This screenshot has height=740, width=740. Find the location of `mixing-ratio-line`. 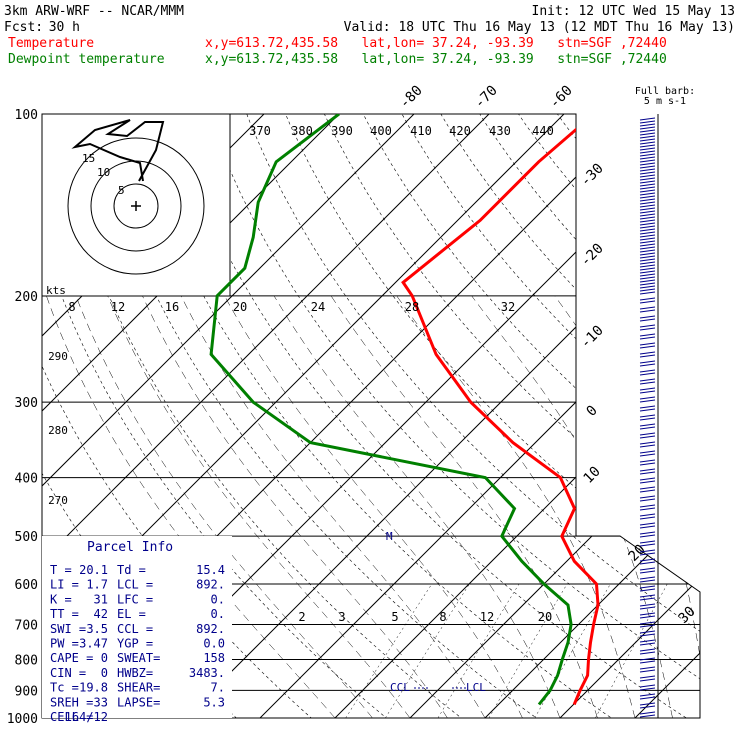

mixing-ratio-line is located at coordinates (427, 650).